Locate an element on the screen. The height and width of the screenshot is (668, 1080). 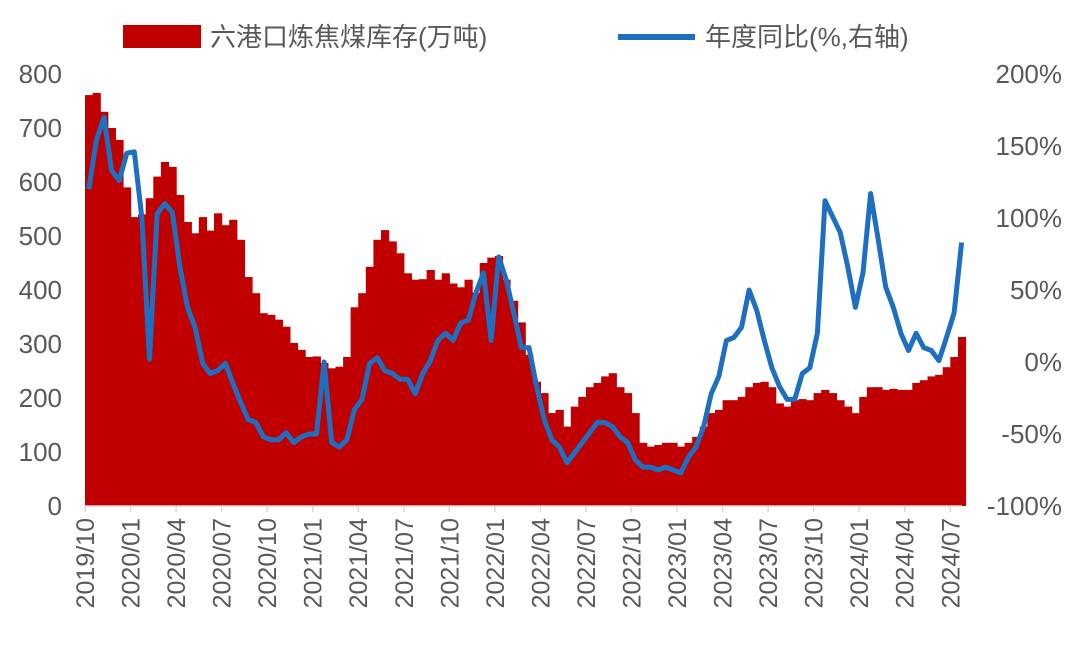
x-tick-label: 2021/10 is located at coordinates (450, 563).